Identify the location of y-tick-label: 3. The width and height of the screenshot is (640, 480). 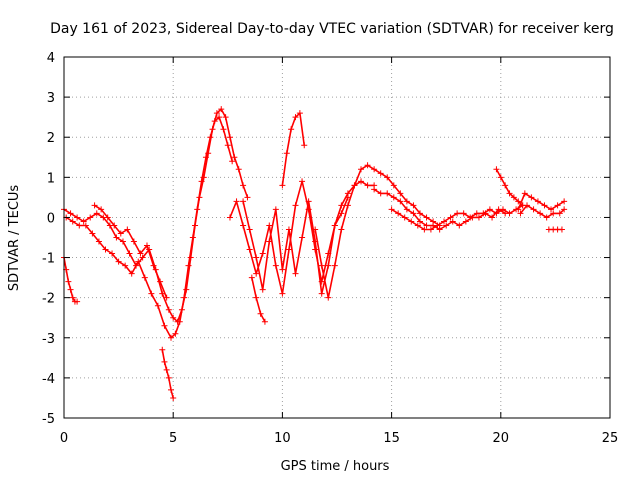
(51, 98).